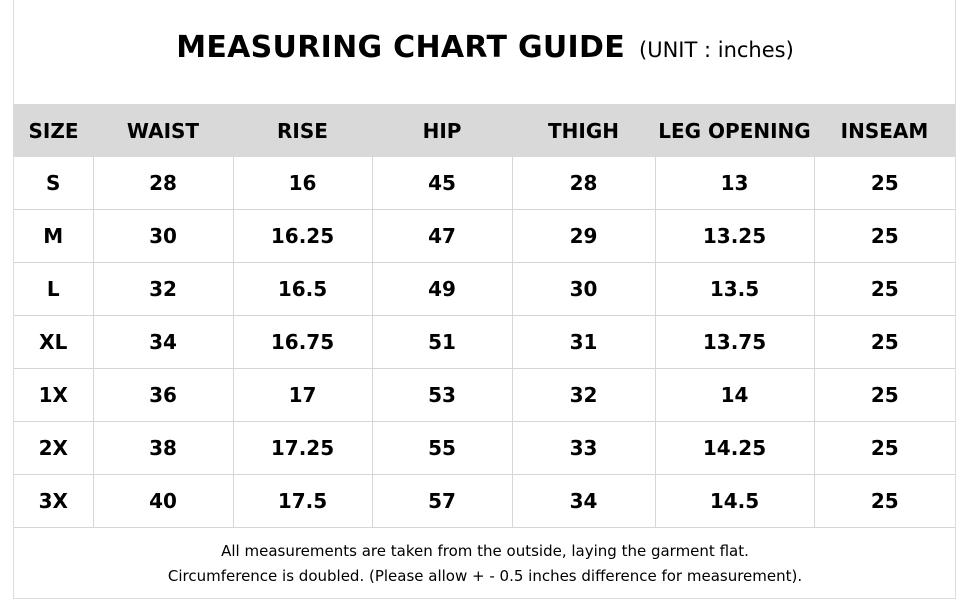 This screenshot has width=970, height=600. I want to click on cell-hip: 53, so click(442, 395).